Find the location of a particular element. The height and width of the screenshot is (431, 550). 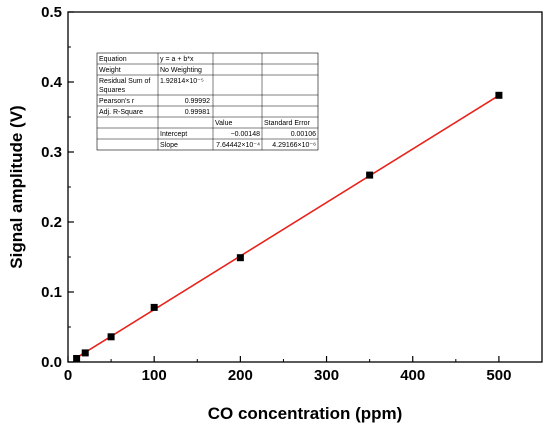

fit-table-cell: Standard Error is located at coordinates (287, 123).